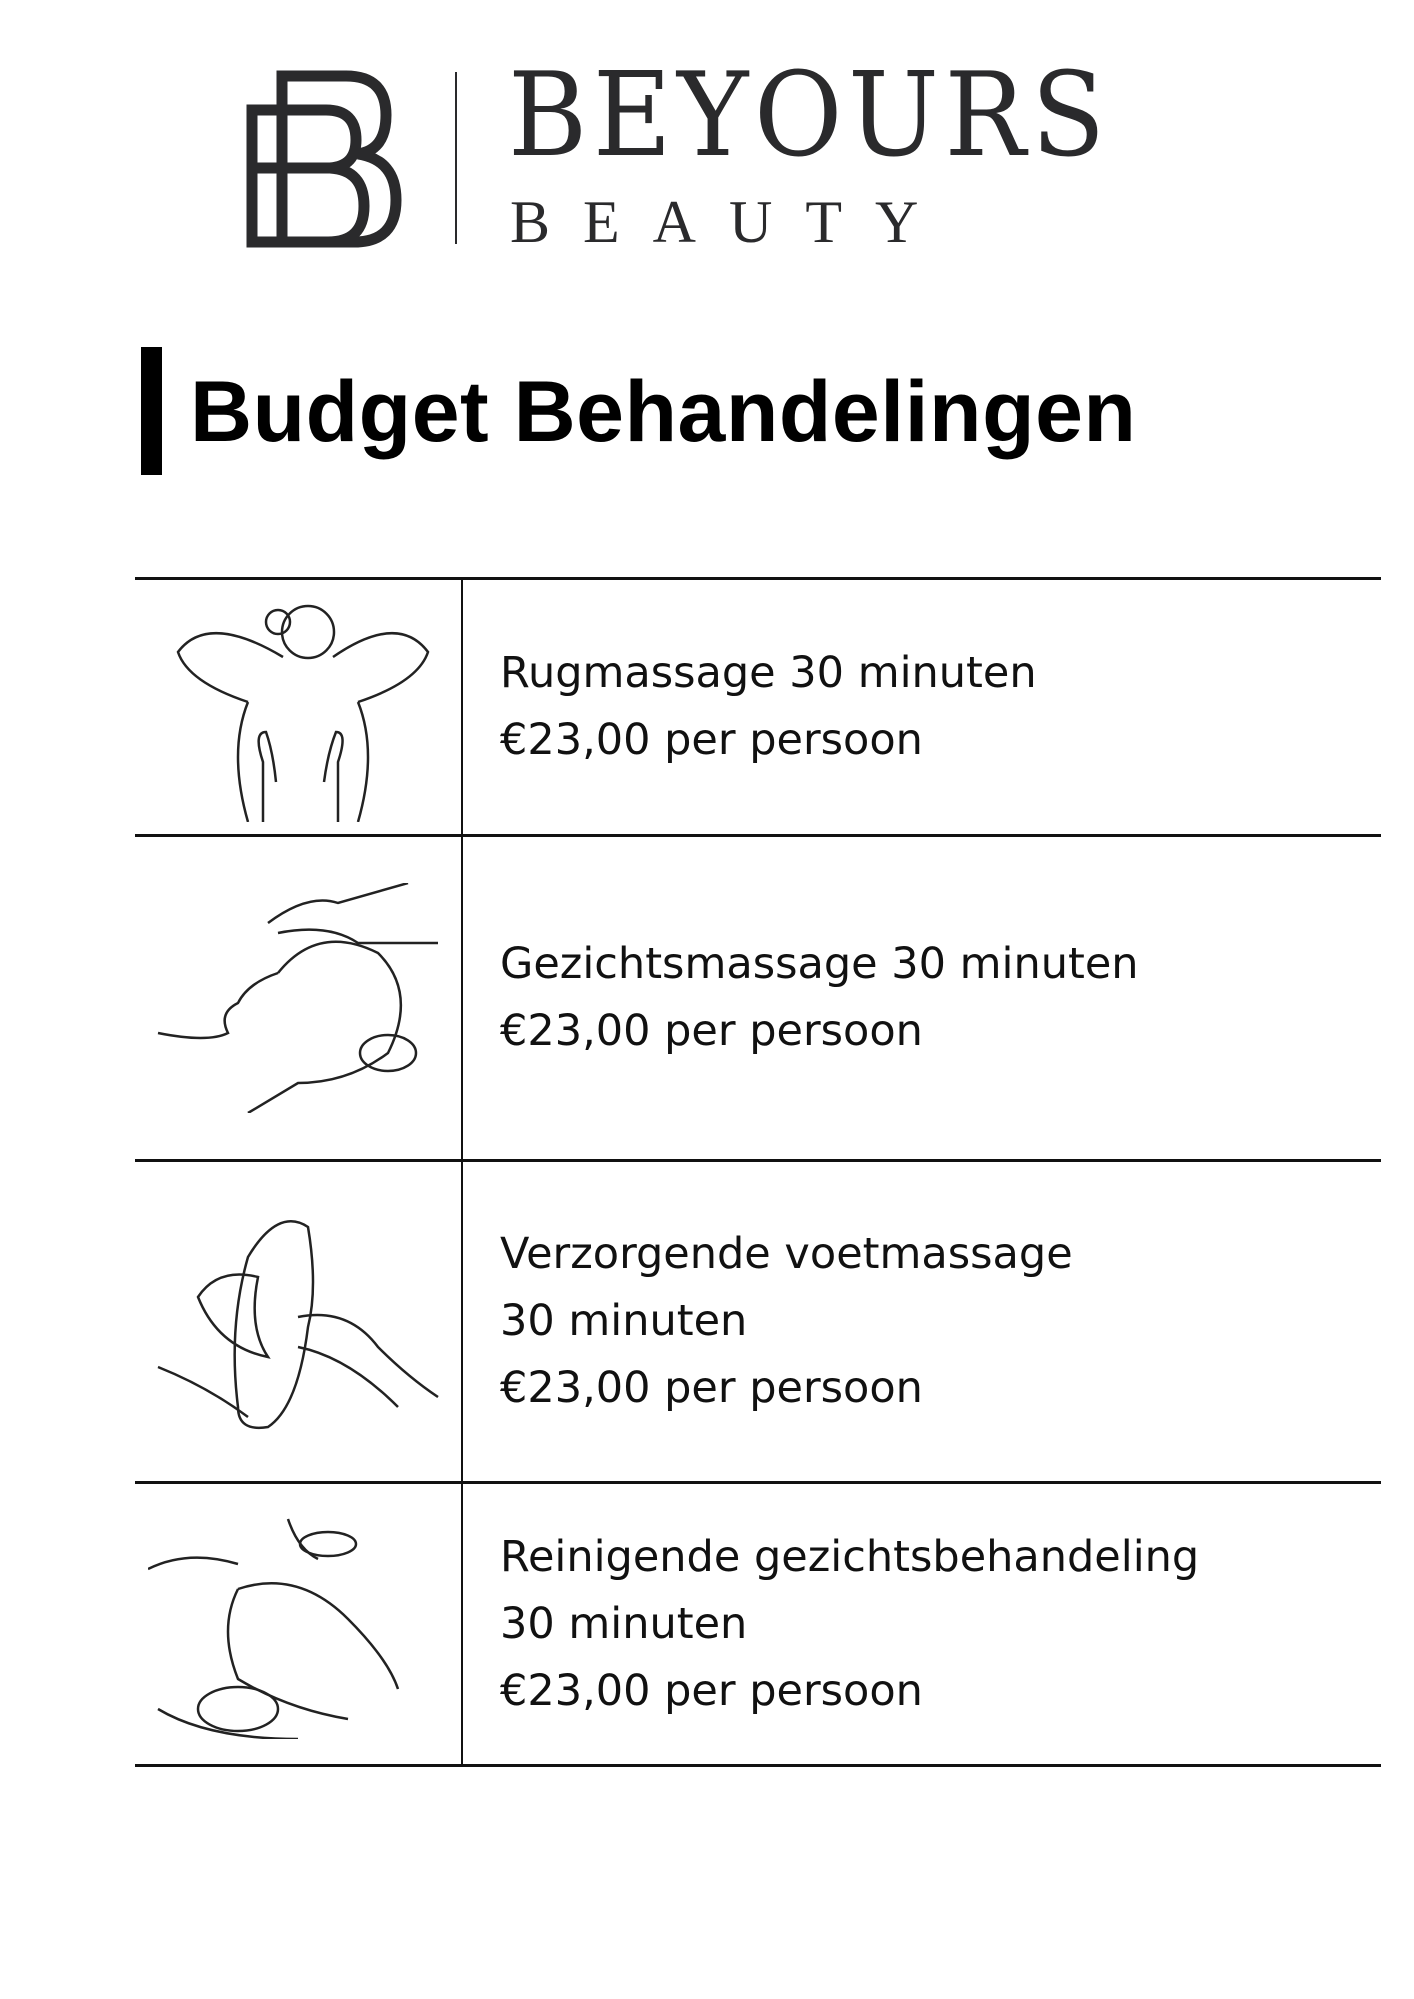 This screenshot has height=1999, width=1414. Describe the element at coordinates (731, 222) in the screenshot. I see `brand-subtitle: BEAUTY` at that location.